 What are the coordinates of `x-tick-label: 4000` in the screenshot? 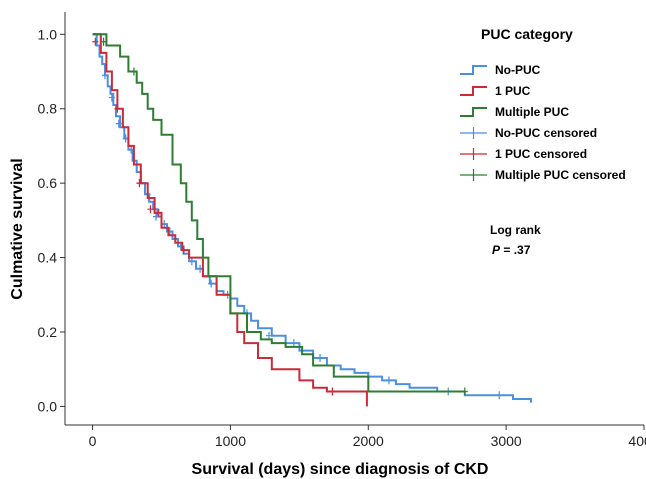 It's located at (637, 441).